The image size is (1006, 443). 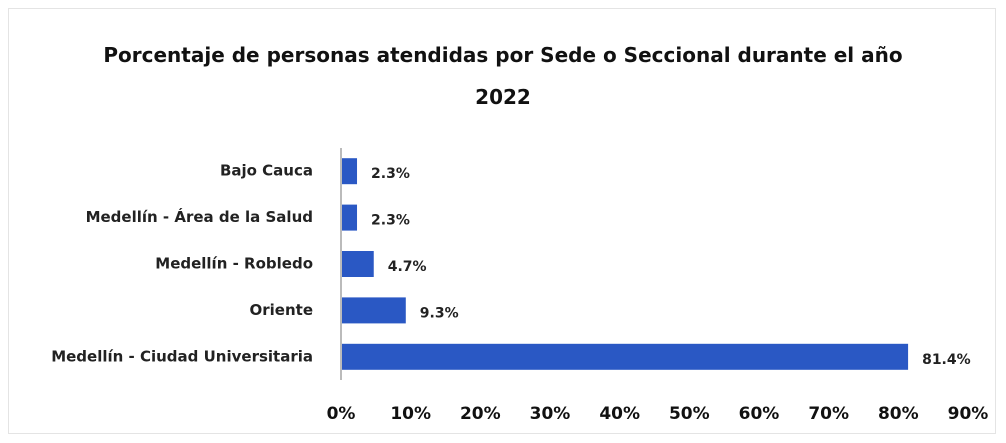 What do you see at coordinates (759, 414) in the screenshot?
I see `x-tick-label: 60%` at bounding box center [759, 414].